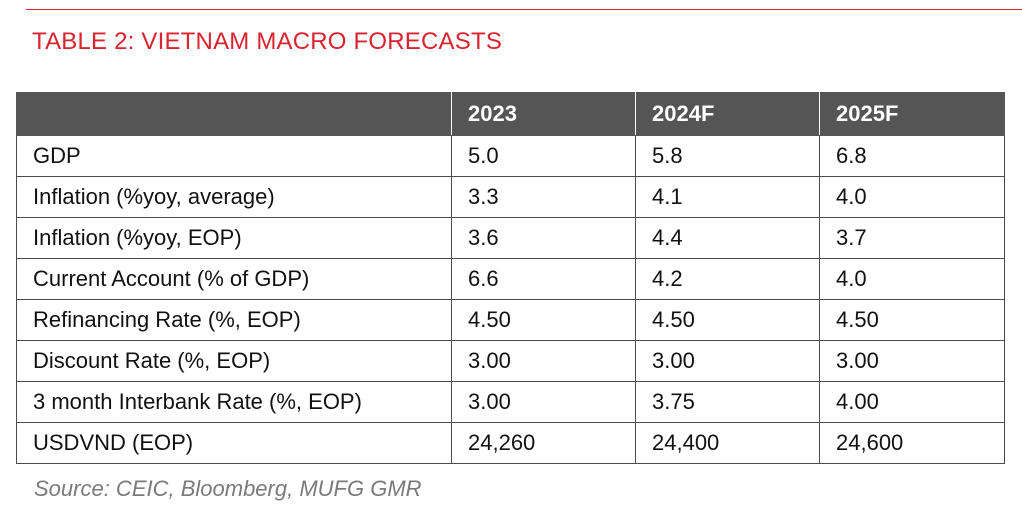  Describe the element at coordinates (543, 279) in the screenshot. I see `cell-value: 6.6` at that location.